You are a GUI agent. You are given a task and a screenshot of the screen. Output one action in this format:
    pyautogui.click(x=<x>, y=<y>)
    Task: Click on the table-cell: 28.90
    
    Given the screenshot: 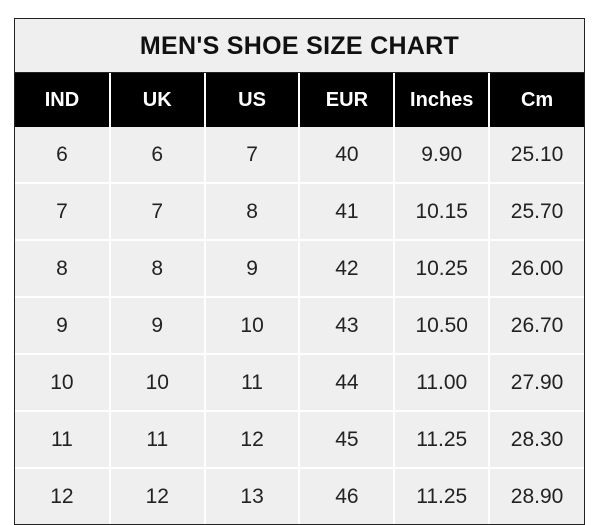 What is the action you would take?
    pyautogui.click(x=536, y=495)
    